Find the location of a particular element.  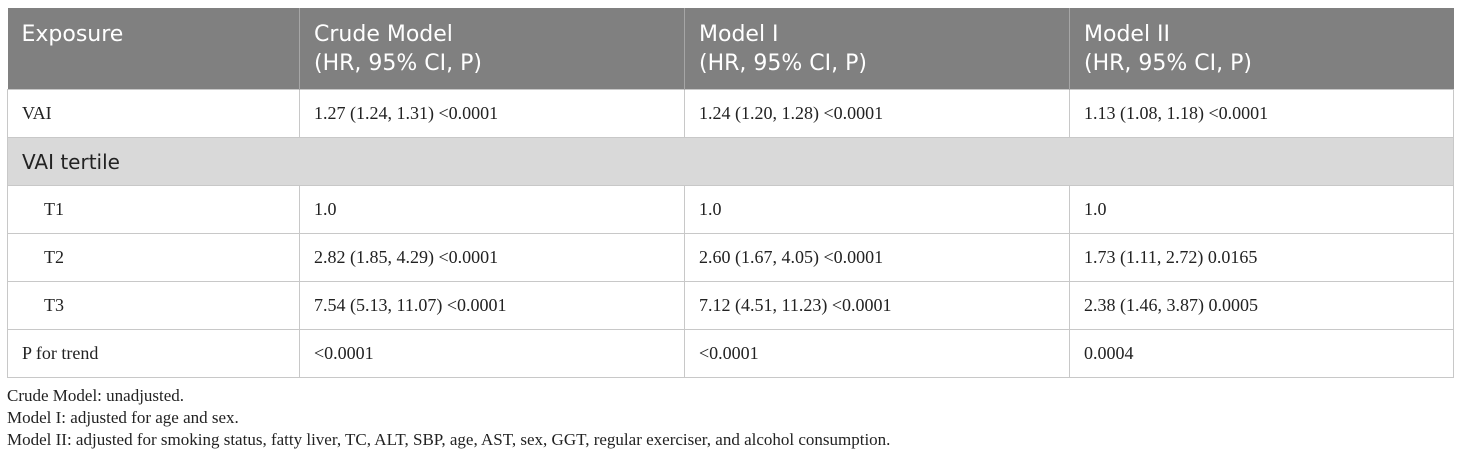

cell-model-i: 7.12 (4.51, 11.23) <0.0001 is located at coordinates (877, 305).